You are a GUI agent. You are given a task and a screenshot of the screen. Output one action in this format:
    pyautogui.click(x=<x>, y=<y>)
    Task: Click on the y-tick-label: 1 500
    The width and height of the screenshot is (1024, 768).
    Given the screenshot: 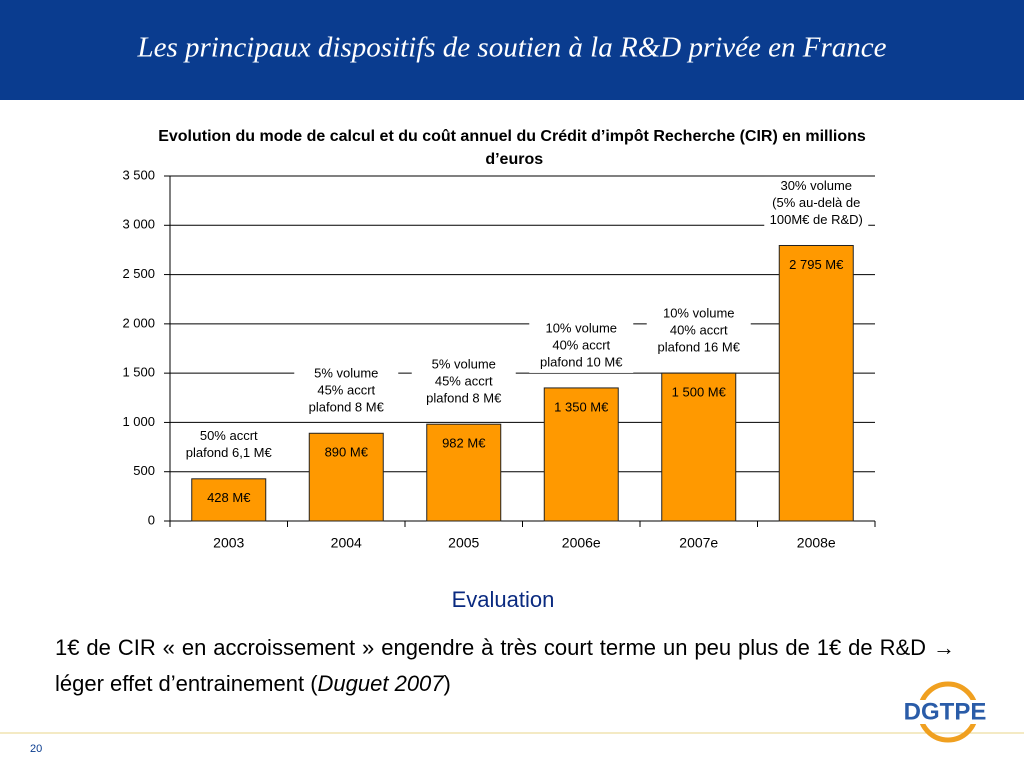 What is the action you would take?
    pyautogui.click(x=138, y=372)
    